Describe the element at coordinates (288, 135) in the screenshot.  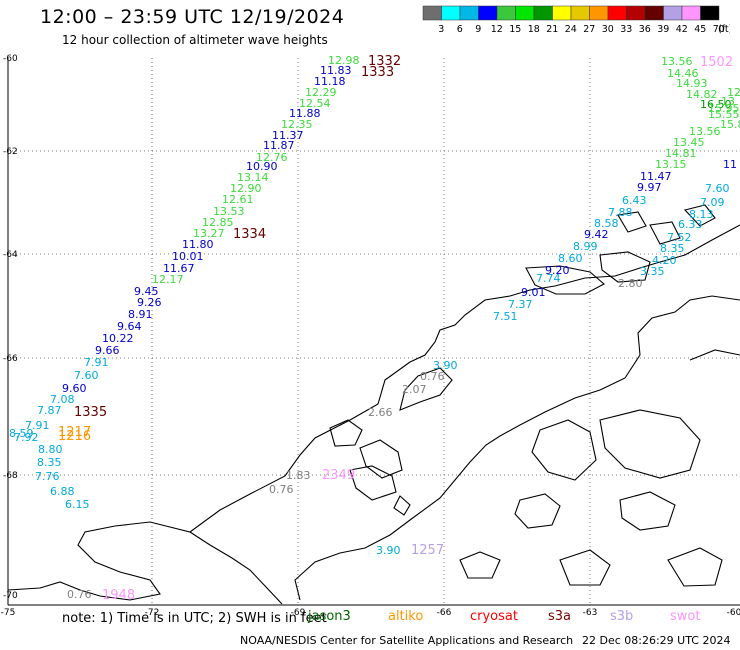
I see `wave-height-value: 11.37` at that location.